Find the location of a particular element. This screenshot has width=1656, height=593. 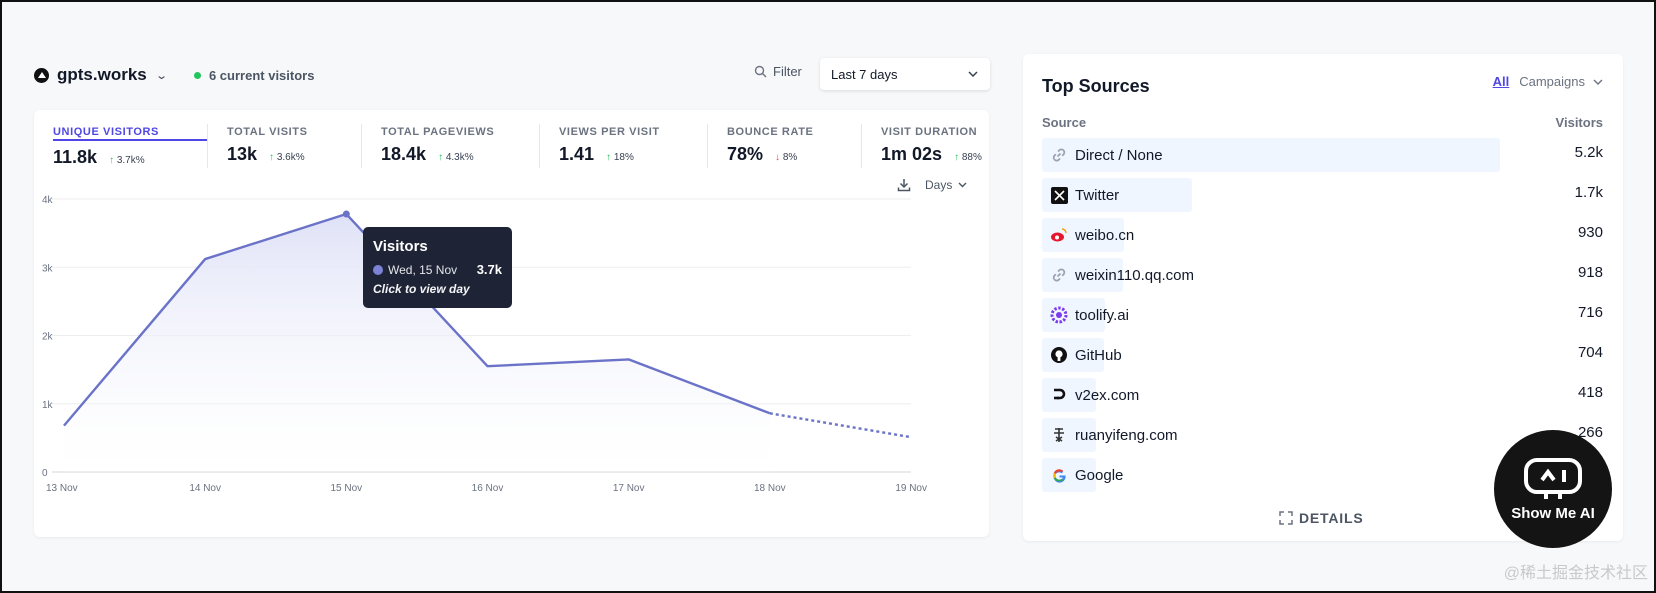

stat-views-per-visit: VIEWS PER VISIT 1.41 ↑ 18% is located at coordinates (624, 140).